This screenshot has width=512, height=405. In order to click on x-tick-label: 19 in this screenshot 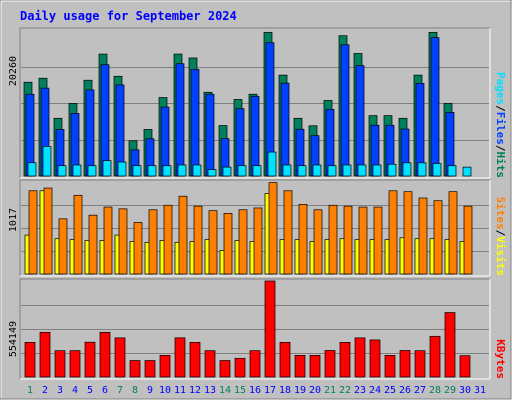, I will do `click(300, 390)`.